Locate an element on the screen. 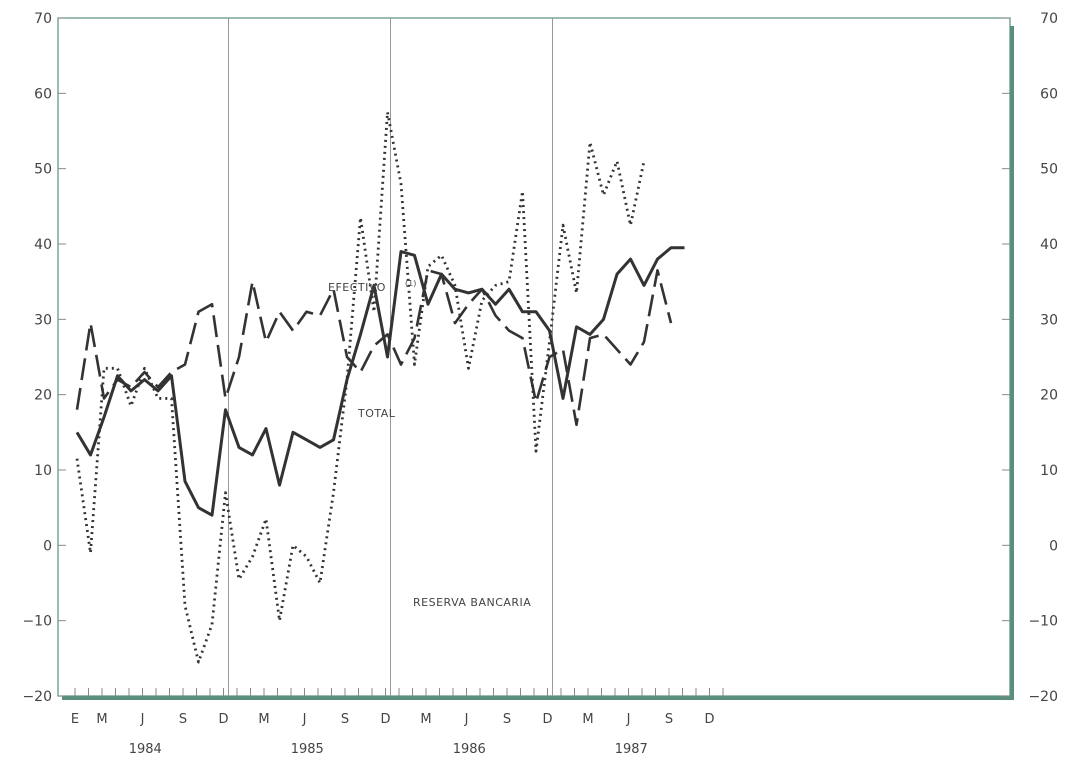 Image resolution: width=1067 pixels, height=763 pixels. y-tick-label-left: 50 is located at coordinates (43, 170).